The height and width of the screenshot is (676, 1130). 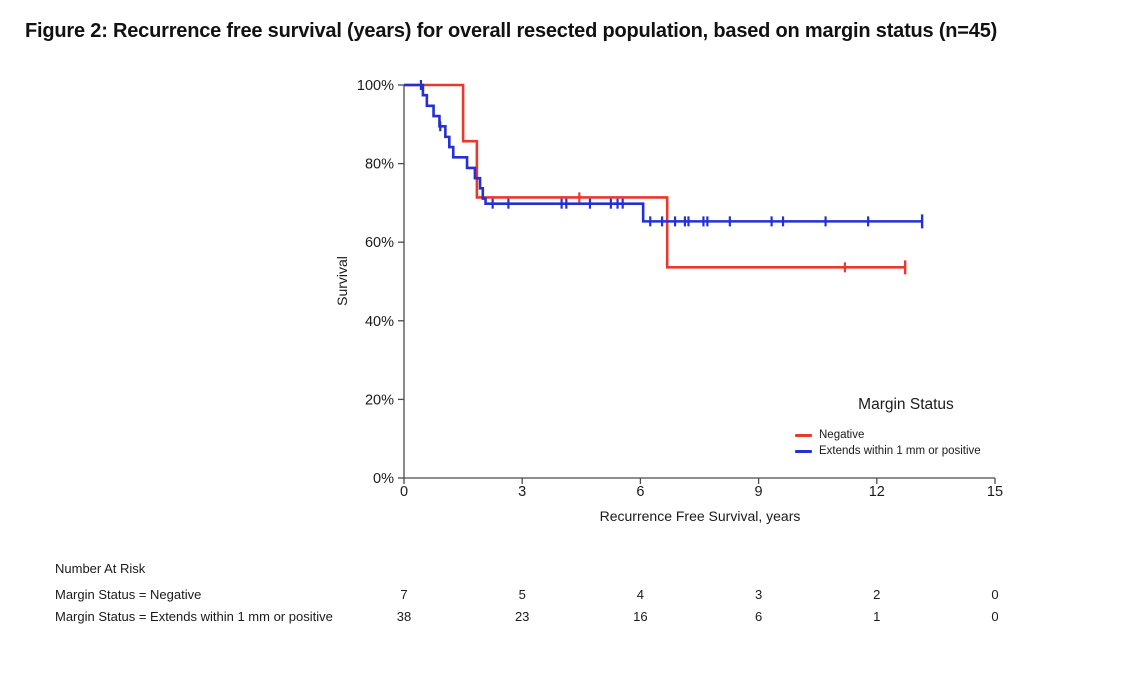 I want to click on at-risk-value: 2, so click(x=877, y=594).